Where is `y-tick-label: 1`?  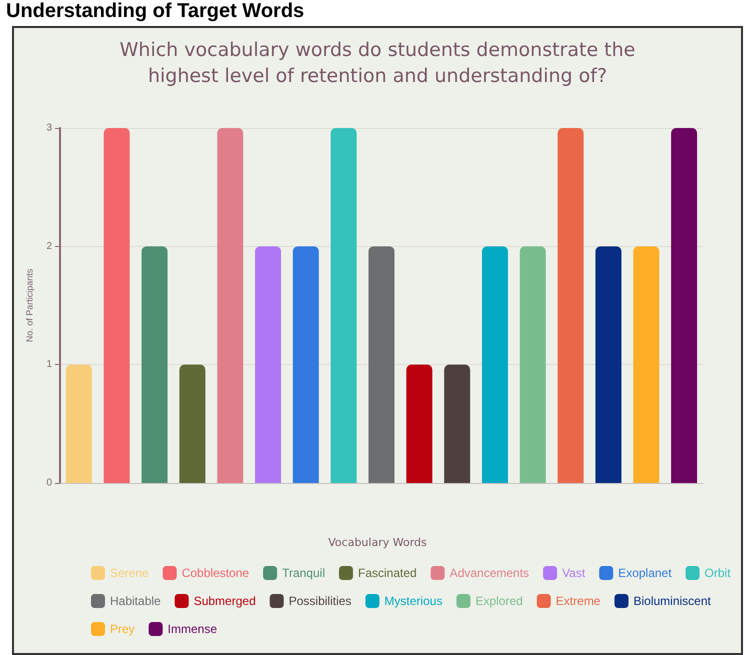 y-tick-label: 1 is located at coordinates (49, 364).